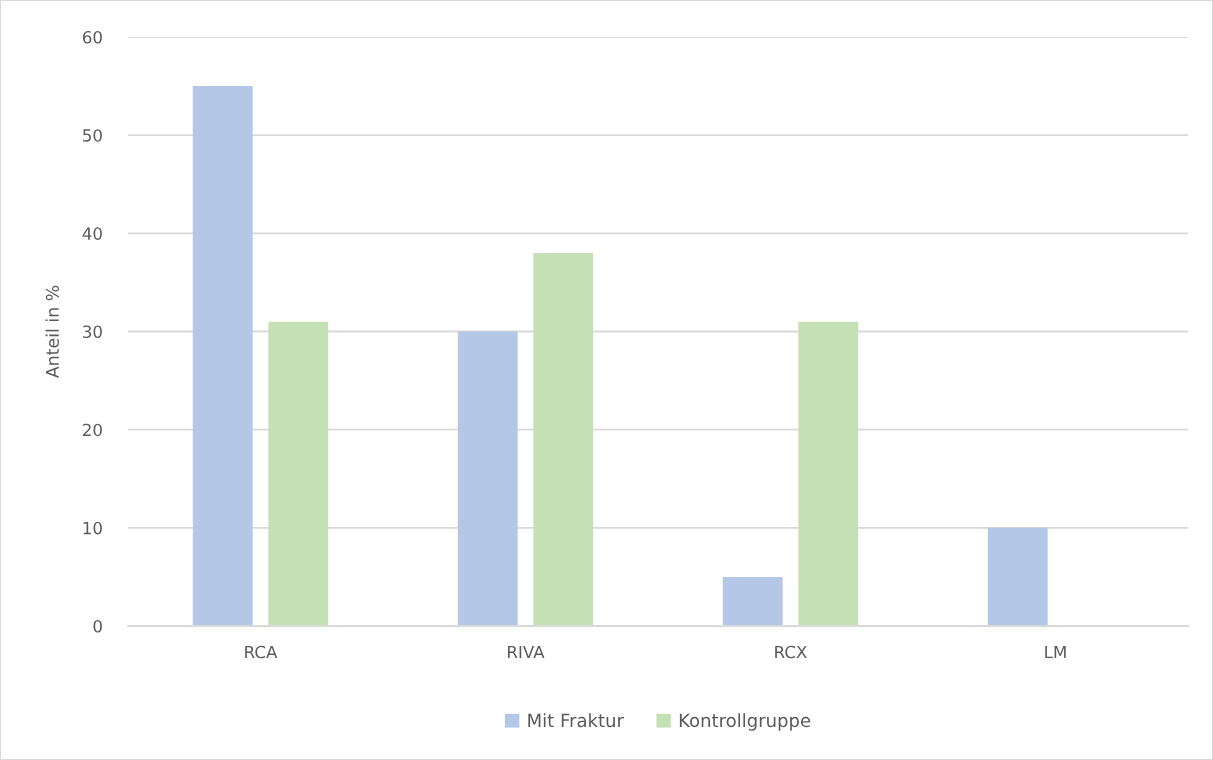 The width and height of the screenshot is (1213, 760). Describe the element at coordinates (576, 720) in the screenshot. I see `legend-label: Mit Fraktur` at that location.